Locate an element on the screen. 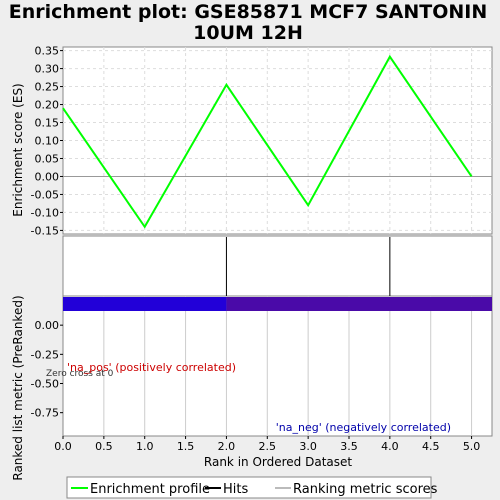 The height and width of the screenshot is (500, 500). ranking-y-tick-label: -0.50 is located at coordinates (45, 384).